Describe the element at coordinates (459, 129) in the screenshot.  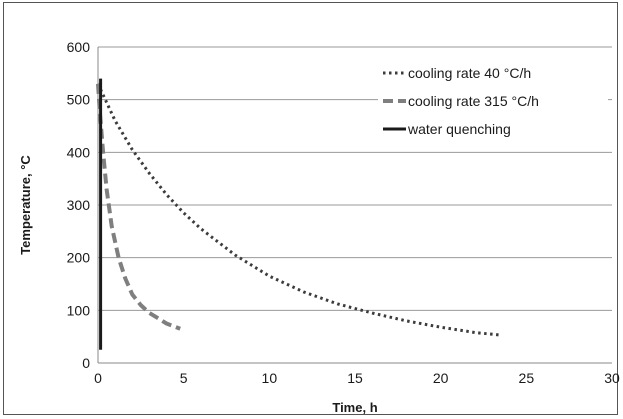
I see `legend-label-water-quenching: water quenching` at that location.